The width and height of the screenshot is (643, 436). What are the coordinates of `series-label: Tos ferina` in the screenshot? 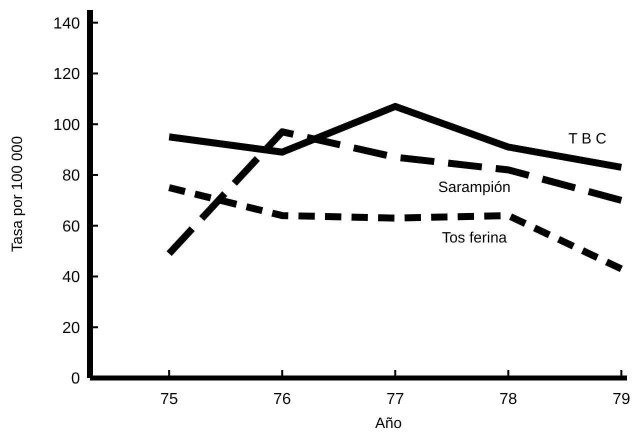 It's located at (475, 237).